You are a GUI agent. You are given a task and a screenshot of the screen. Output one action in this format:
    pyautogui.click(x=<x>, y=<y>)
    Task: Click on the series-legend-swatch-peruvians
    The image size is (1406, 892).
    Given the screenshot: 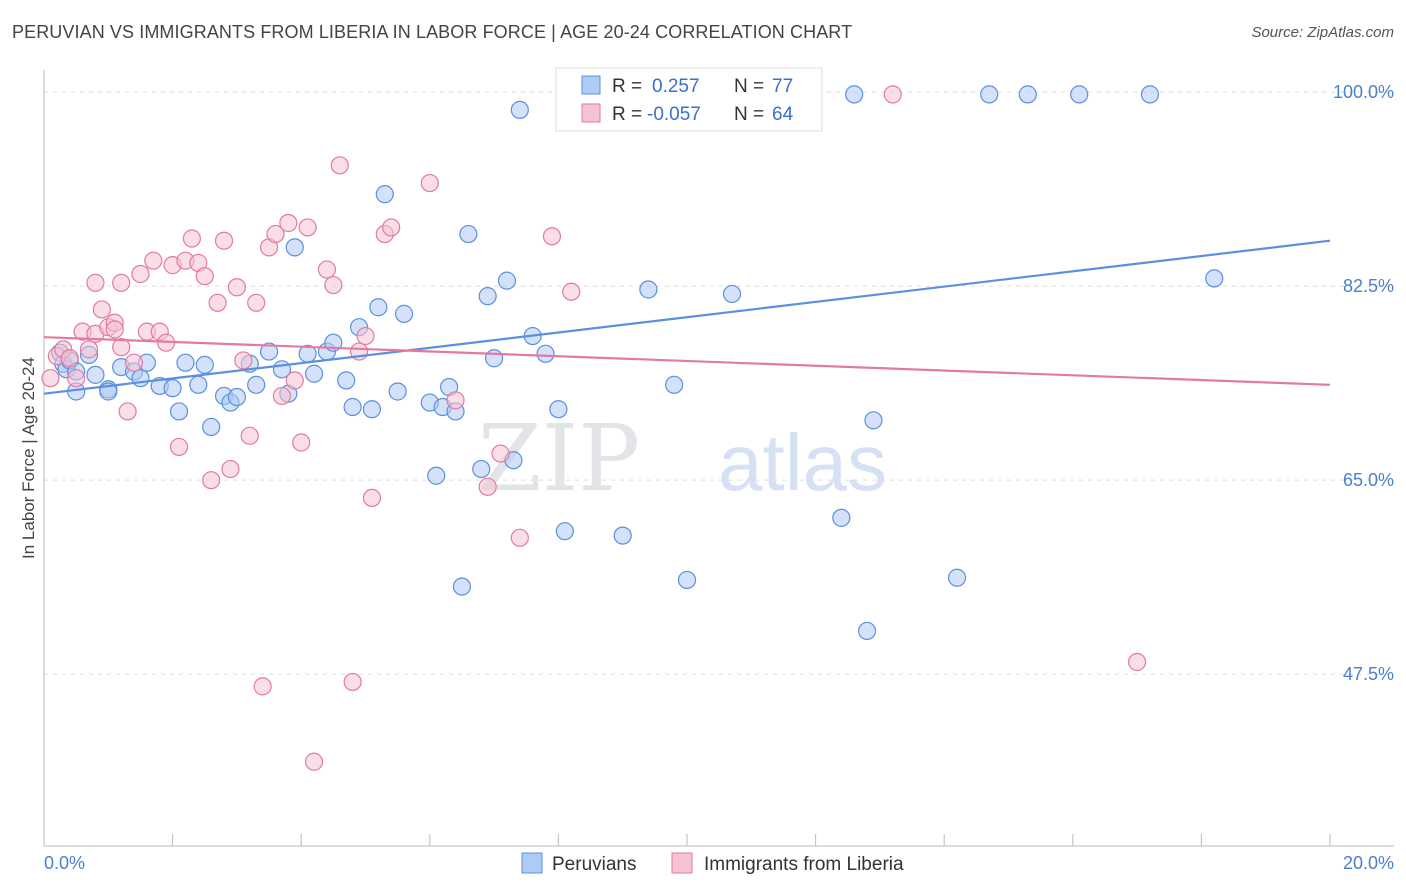 What is the action you would take?
    pyautogui.click(x=532, y=863)
    